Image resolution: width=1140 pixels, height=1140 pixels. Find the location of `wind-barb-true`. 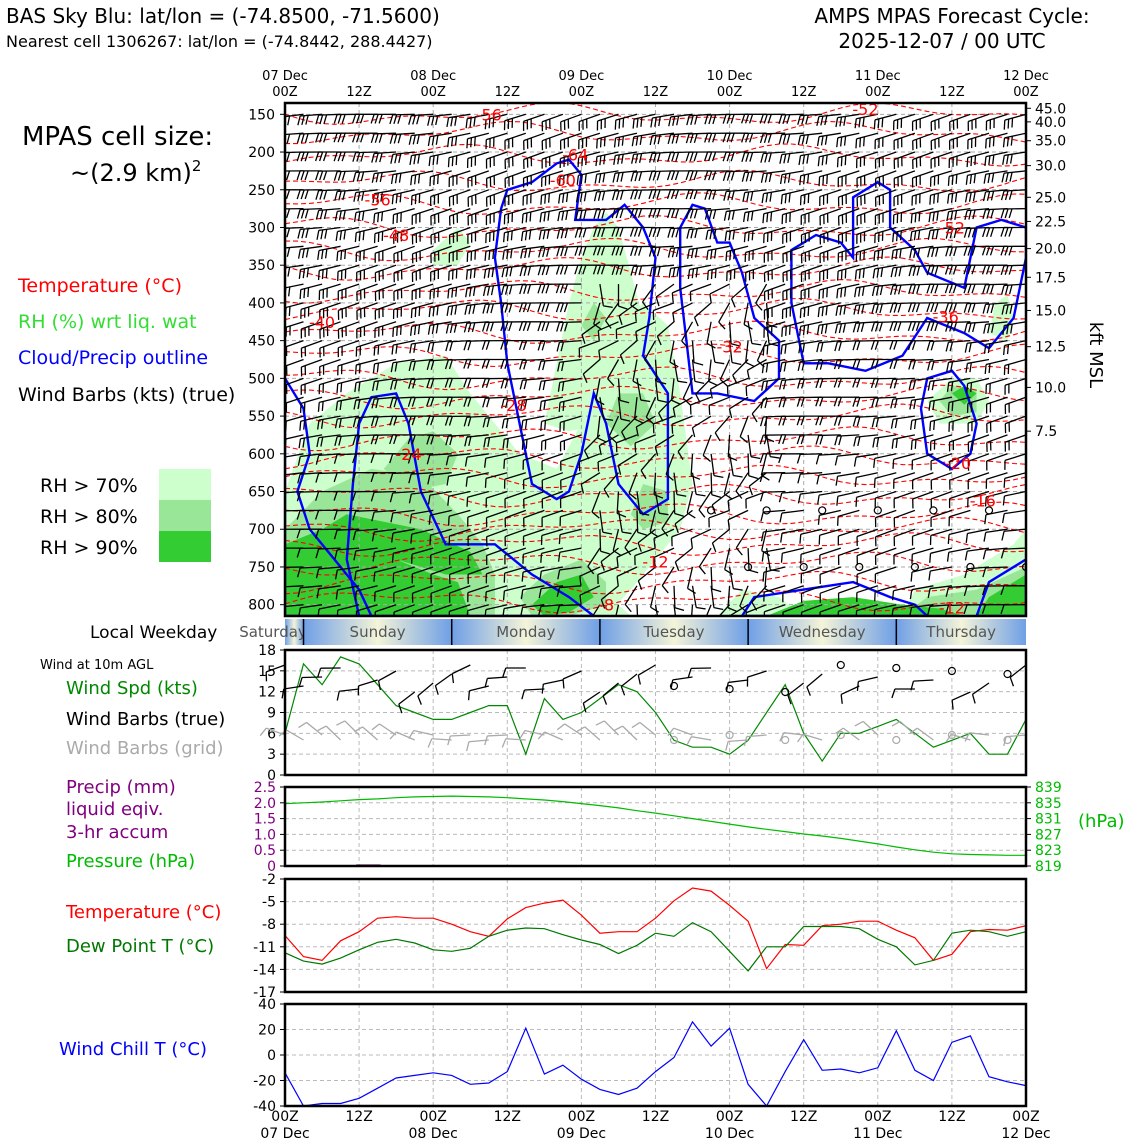

wind-barb-true is located at coordinates (840, 665).